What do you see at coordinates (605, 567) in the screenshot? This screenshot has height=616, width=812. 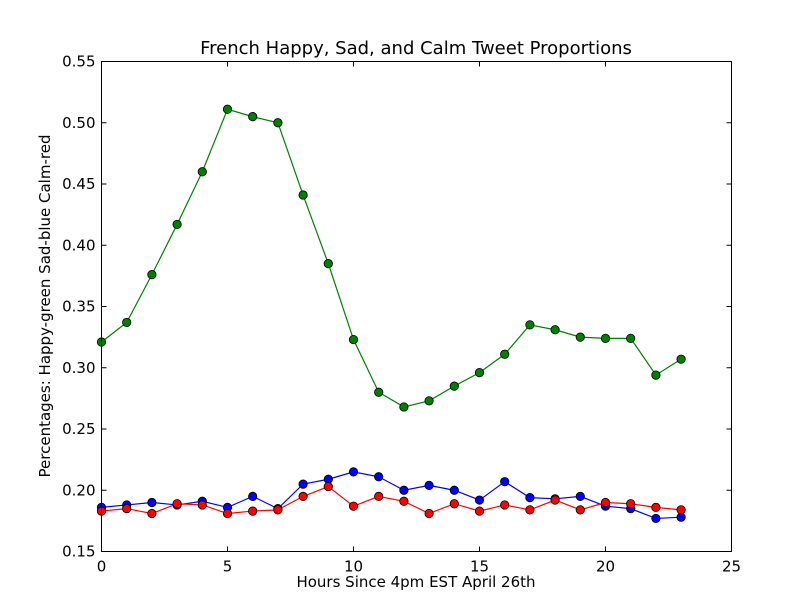 I see `x-tick-label: 20` at bounding box center [605, 567].